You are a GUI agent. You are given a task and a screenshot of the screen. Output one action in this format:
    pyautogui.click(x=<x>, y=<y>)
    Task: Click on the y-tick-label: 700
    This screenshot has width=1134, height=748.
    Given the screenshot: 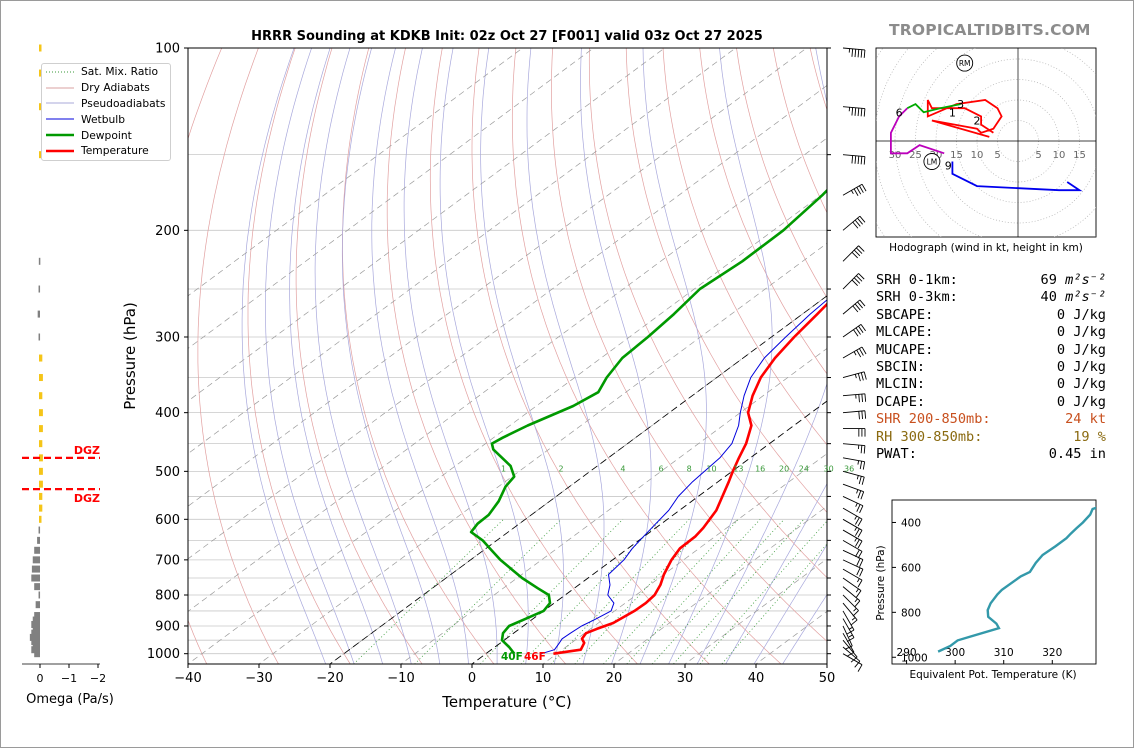 What is the action you would take?
    pyautogui.click(x=167, y=560)
    